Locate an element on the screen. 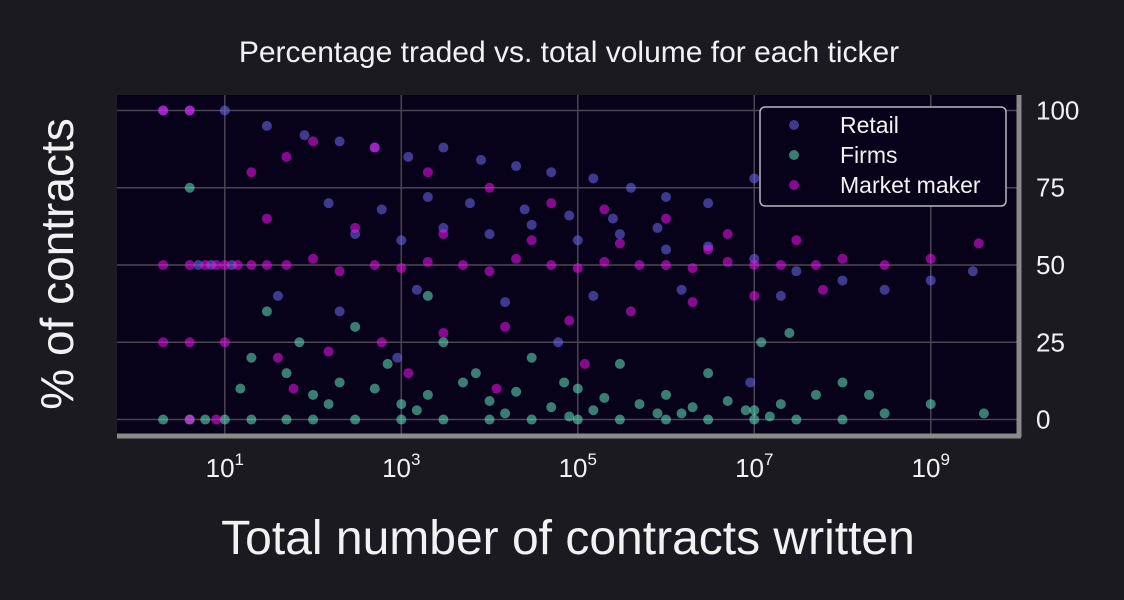 This screenshot has width=1124, height=600. legend-label: Firms is located at coordinates (868, 155).